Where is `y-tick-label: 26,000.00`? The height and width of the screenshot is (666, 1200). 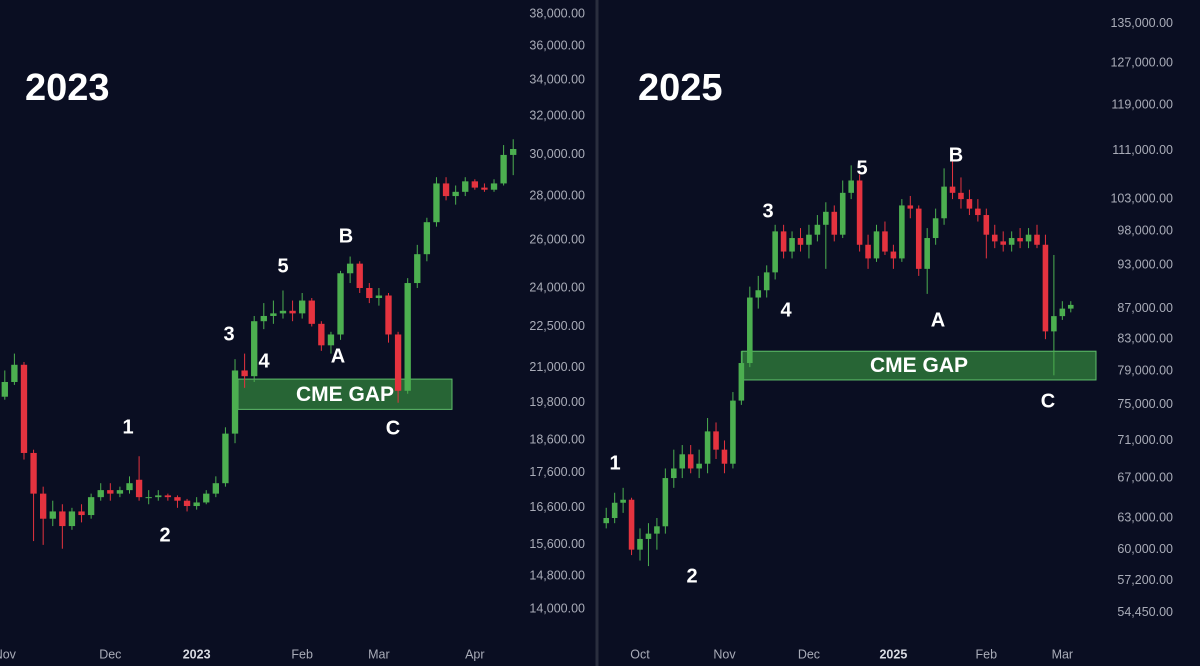
y-tick-label: 26,000.00 is located at coordinates (557, 240).